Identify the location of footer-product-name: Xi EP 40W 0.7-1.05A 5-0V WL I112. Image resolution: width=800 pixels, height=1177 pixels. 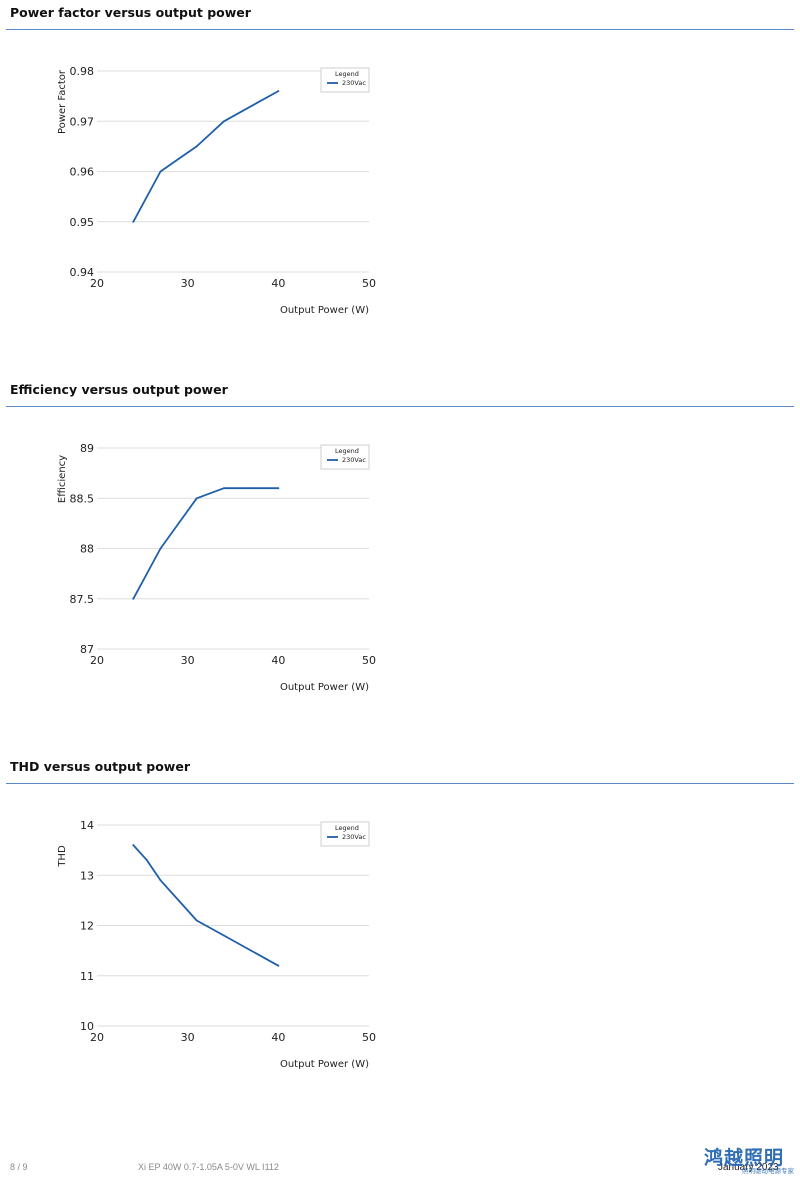
(208, 1167).